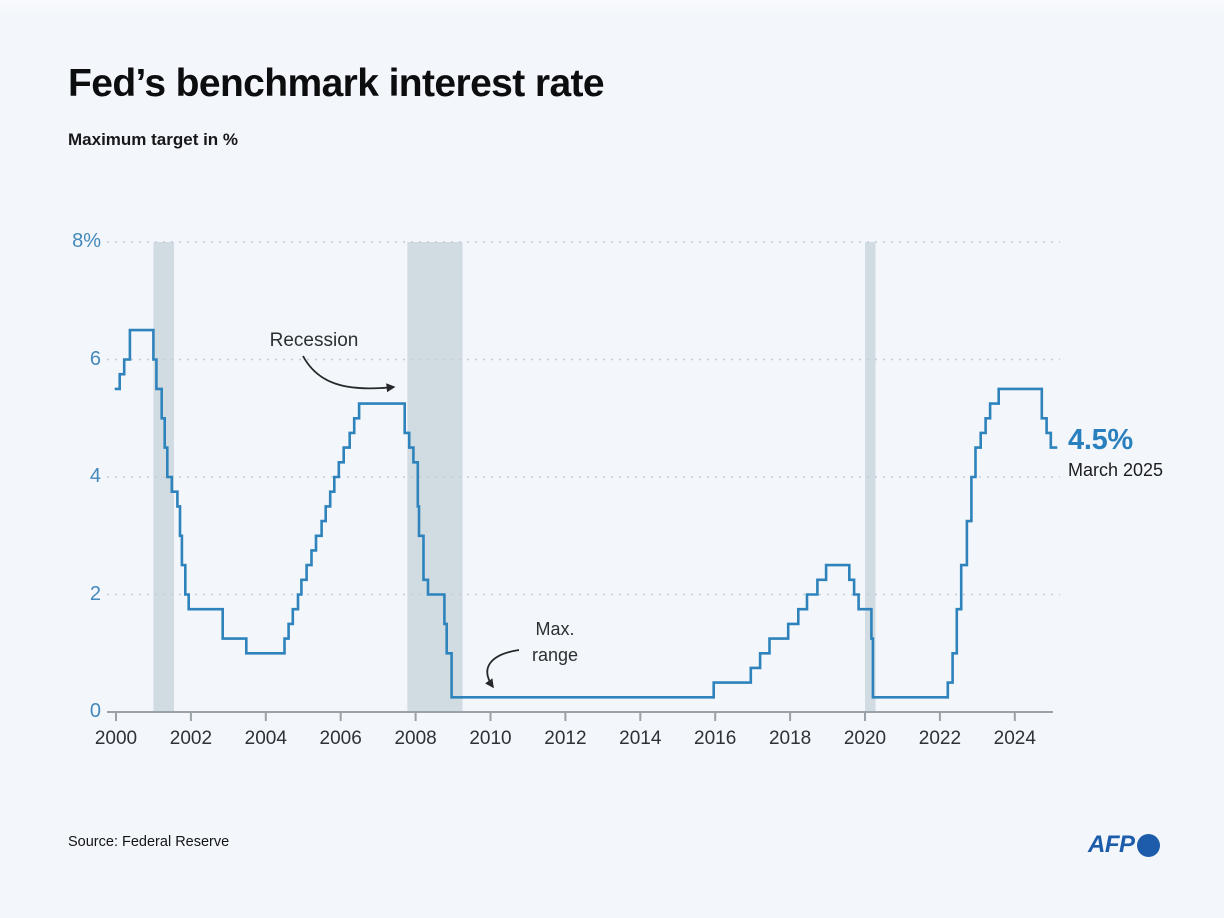  I want to click on afp-logo-text: AFP, so click(1111, 844).